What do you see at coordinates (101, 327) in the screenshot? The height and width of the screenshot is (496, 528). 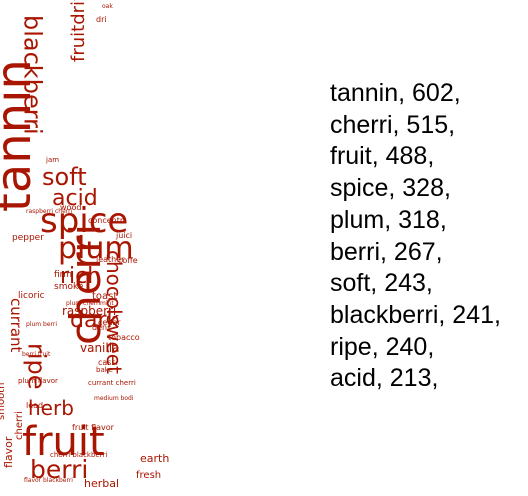 I see `cloud-word: dens` at bounding box center [101, 327].